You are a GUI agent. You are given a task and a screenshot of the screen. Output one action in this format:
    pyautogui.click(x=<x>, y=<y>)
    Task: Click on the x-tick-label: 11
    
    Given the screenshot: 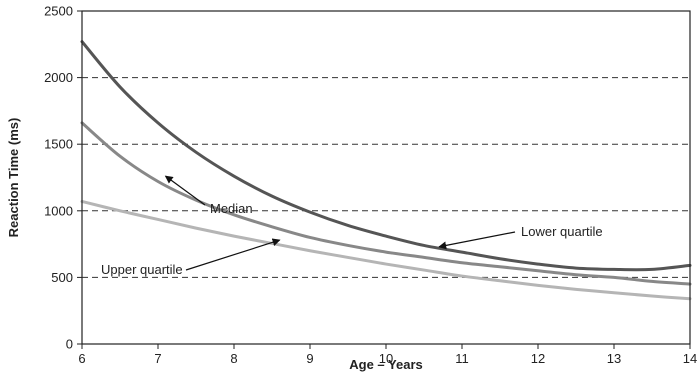 What is the action you would take?
    pyautogui.click(x=462, y=358)
    